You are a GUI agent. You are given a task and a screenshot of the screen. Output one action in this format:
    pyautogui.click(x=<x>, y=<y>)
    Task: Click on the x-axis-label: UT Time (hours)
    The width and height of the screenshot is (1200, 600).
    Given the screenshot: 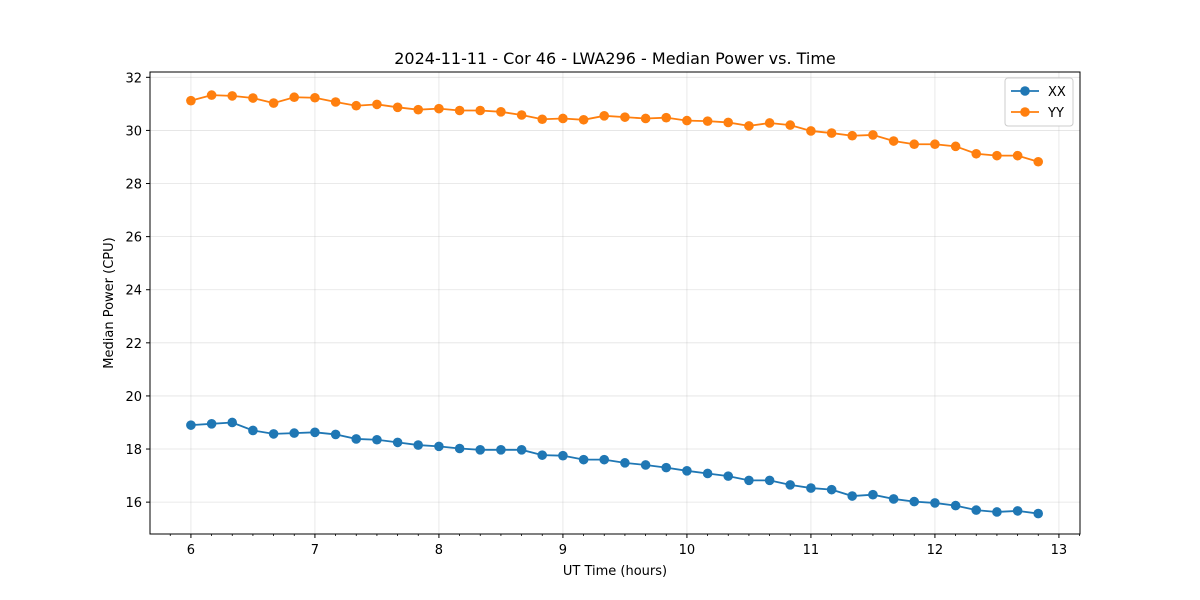 What is the action you would take?
    pyautogui.click(x=615, y=571)
    